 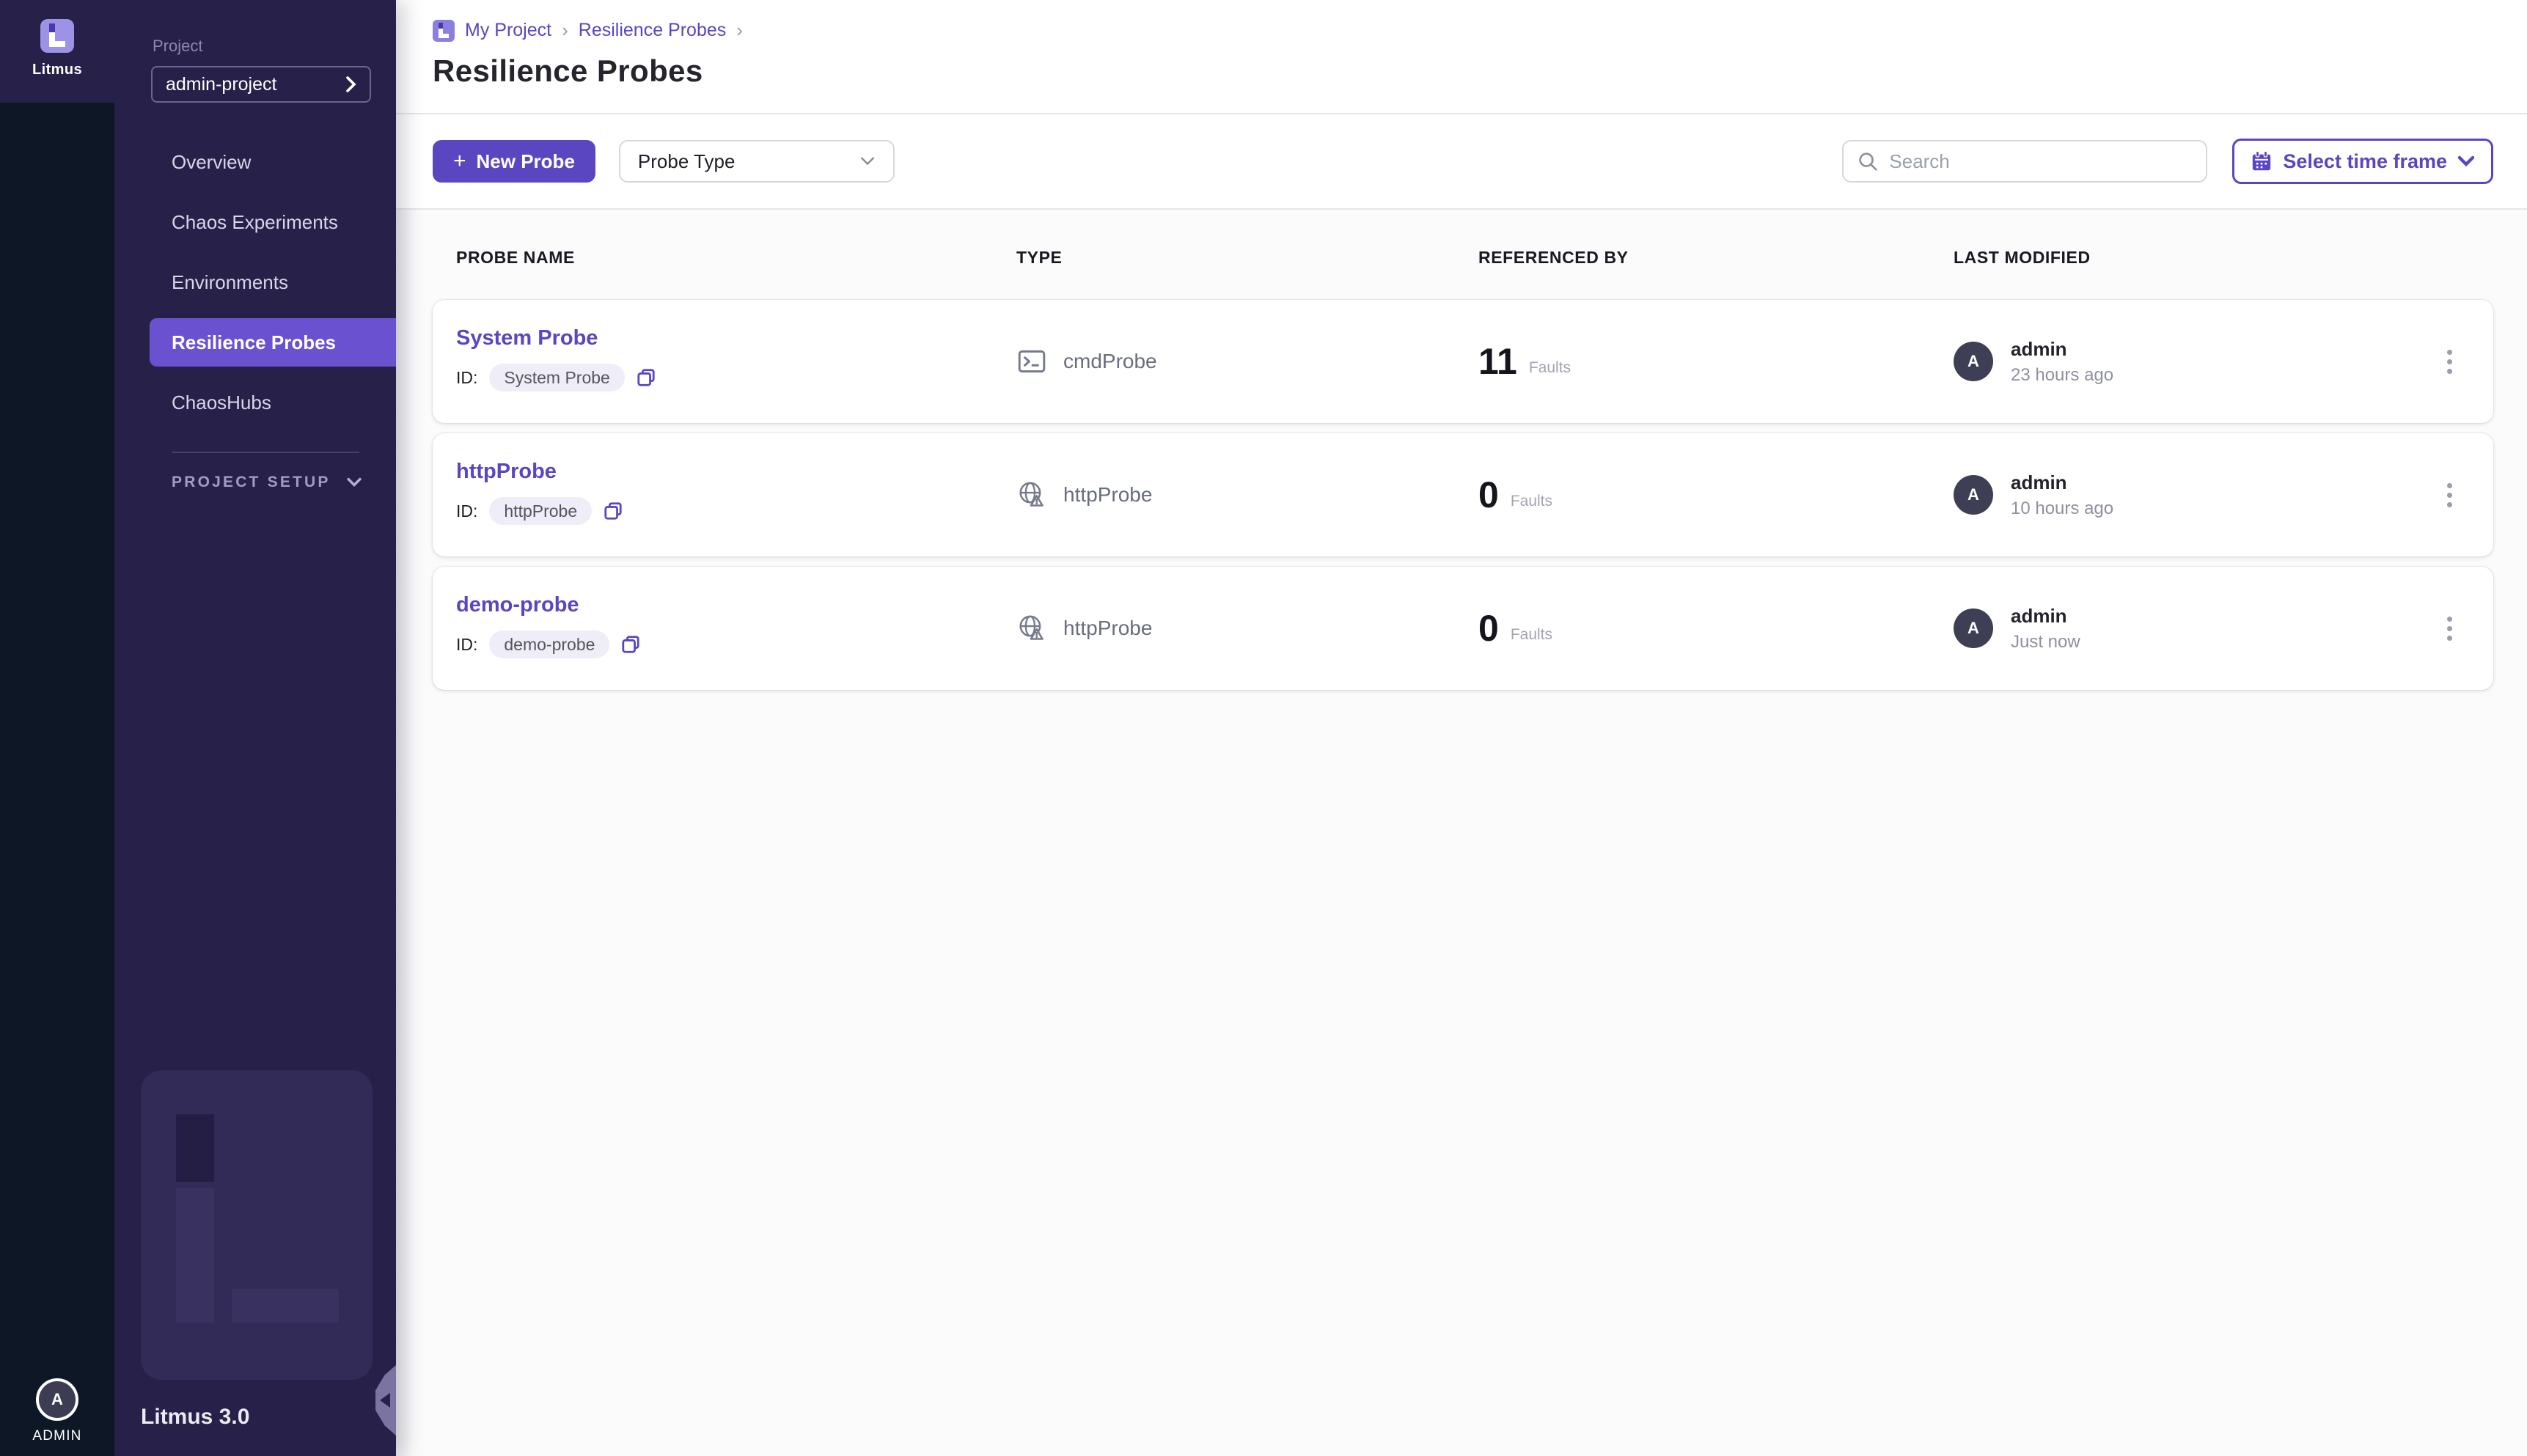 I want to click on sidebar-item-chaoshubs: ChaosHubs, so click(x=221, y=402).